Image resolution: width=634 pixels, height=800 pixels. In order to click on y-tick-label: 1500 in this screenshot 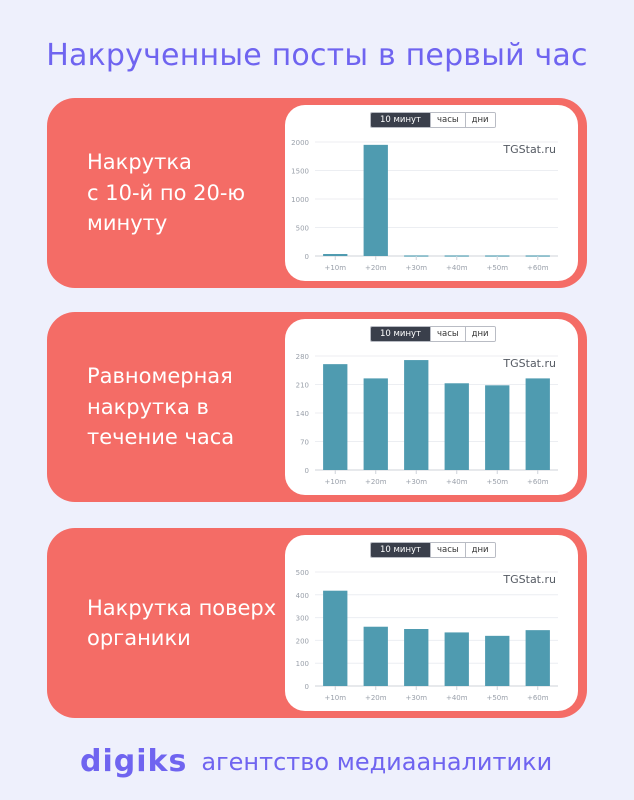, I will do `click(300, 172)`.